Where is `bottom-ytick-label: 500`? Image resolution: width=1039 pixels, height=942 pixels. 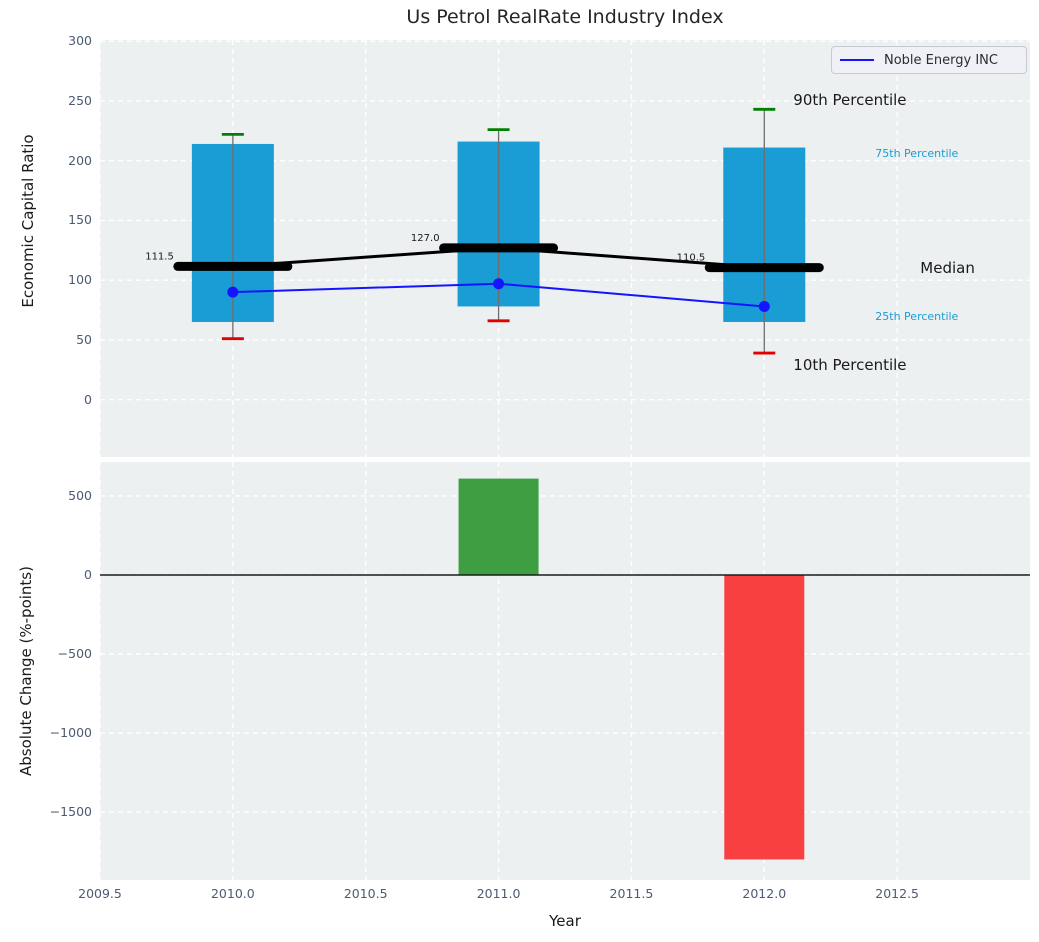
bottom-ytick-label: 500 is located at coordinates (80, 495).